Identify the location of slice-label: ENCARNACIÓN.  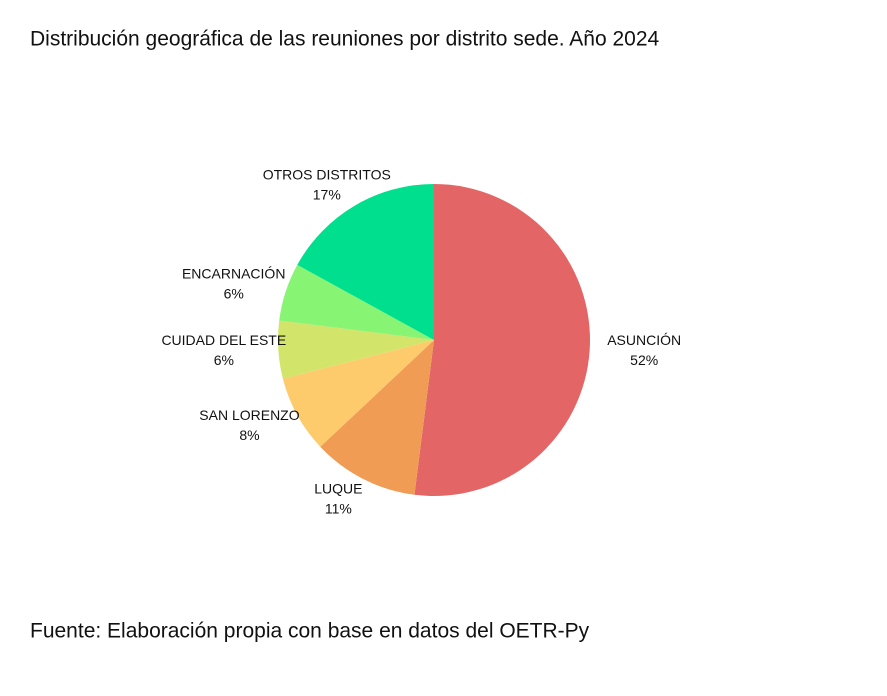
(233, 273).